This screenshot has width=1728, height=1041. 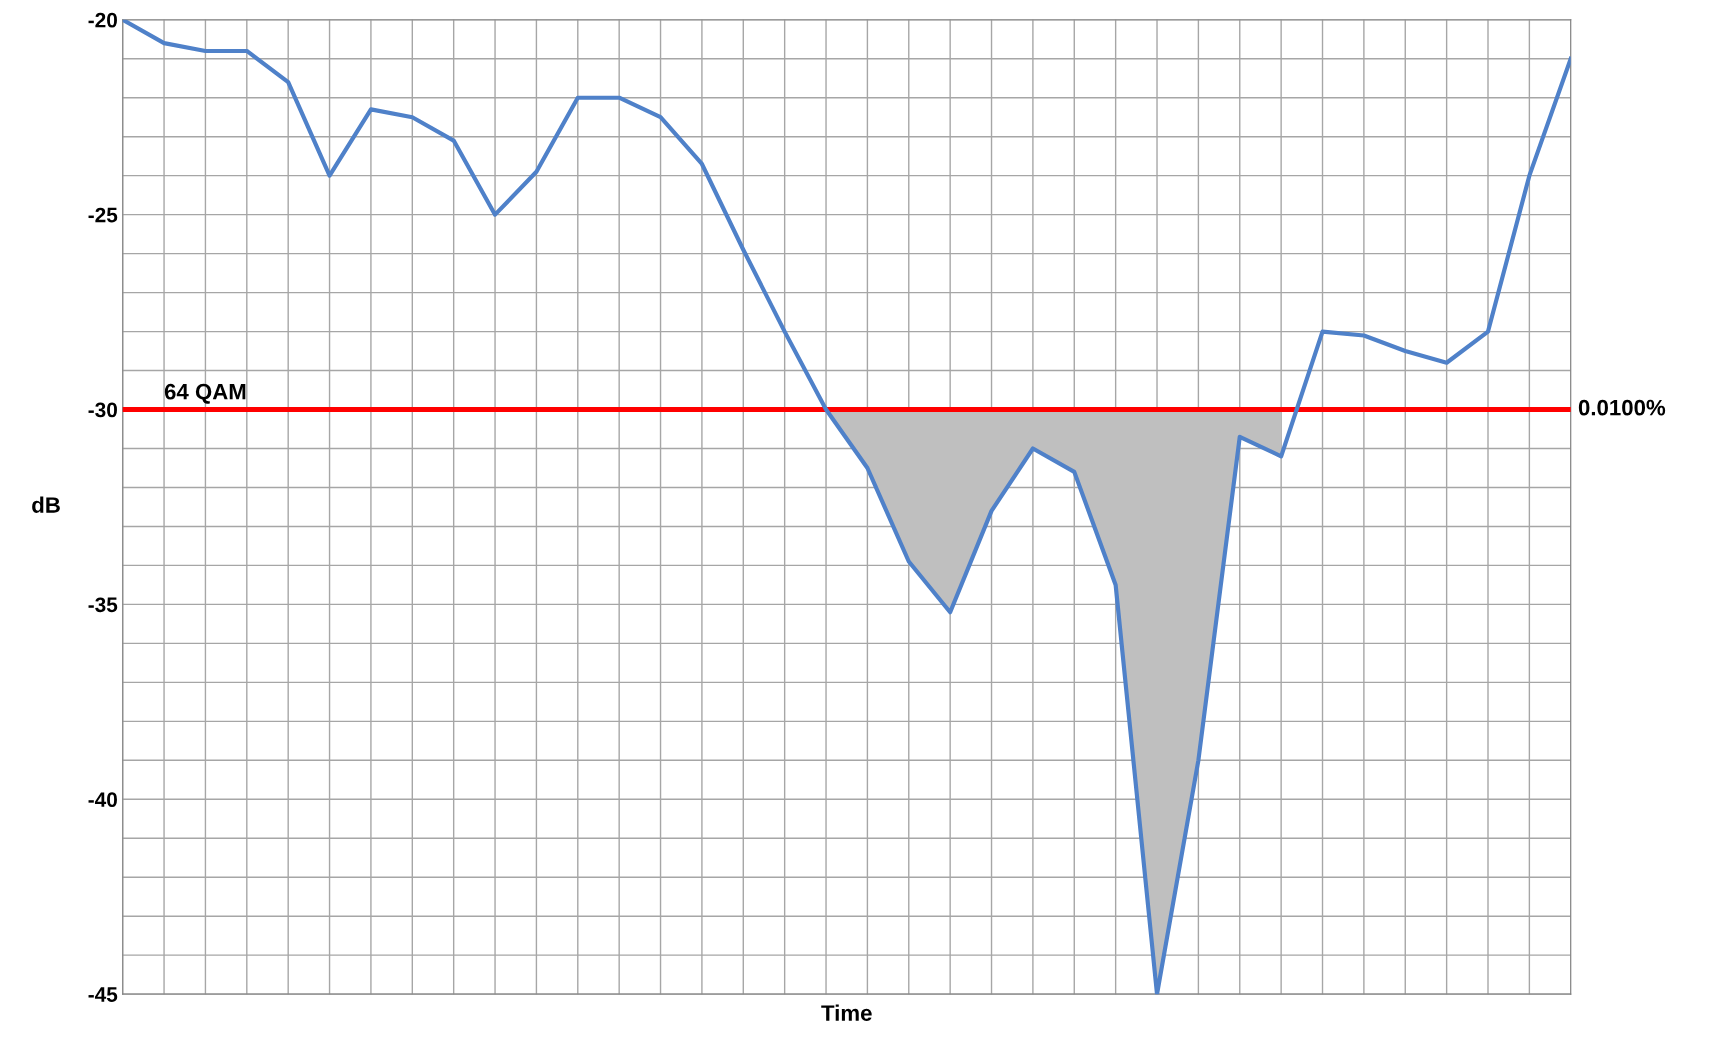 What do you see at coordinates (103, 605) in the screenshot?
I see `y-tick-label: -35` at bounding box center [103, 605].